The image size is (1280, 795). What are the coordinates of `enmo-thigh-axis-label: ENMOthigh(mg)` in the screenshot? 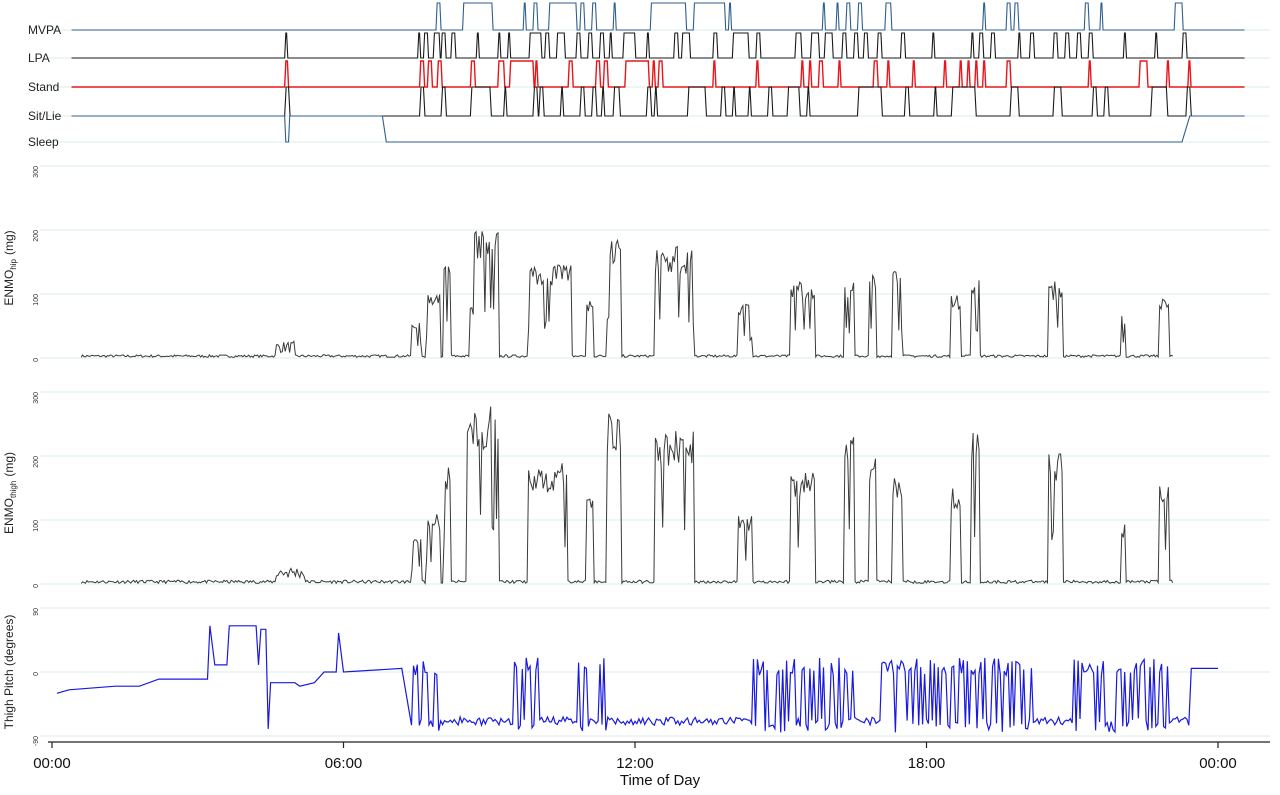 It's located at (10, 493).